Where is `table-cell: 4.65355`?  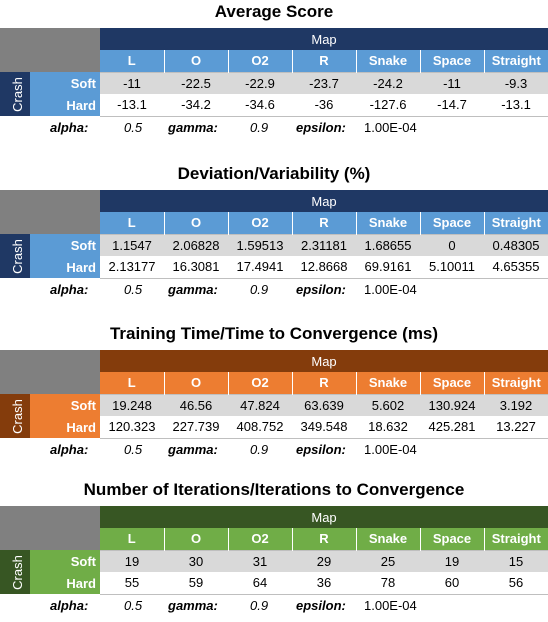
table-cell: 4.65355 is located at coordinates (516, 267).